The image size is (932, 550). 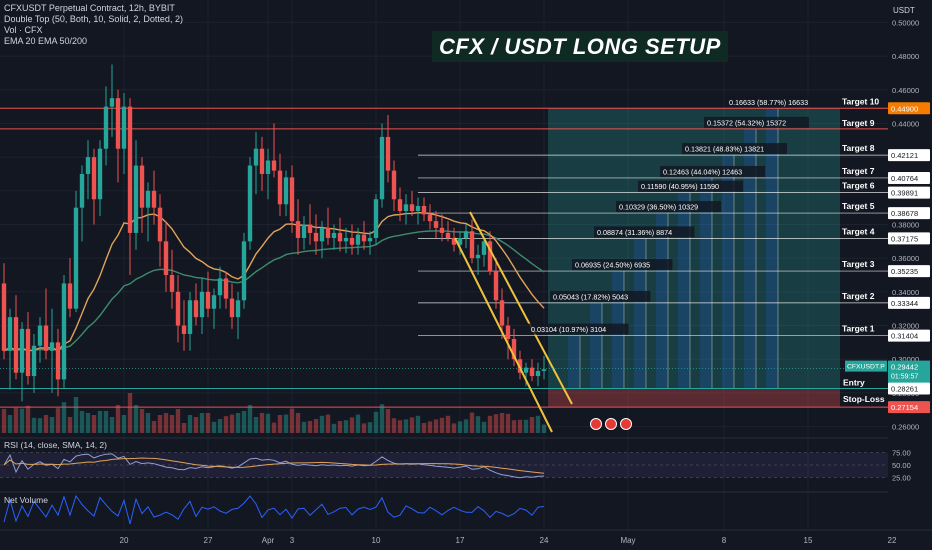 I want to click on time-tick-label: 10, so click(x=376, y=540).